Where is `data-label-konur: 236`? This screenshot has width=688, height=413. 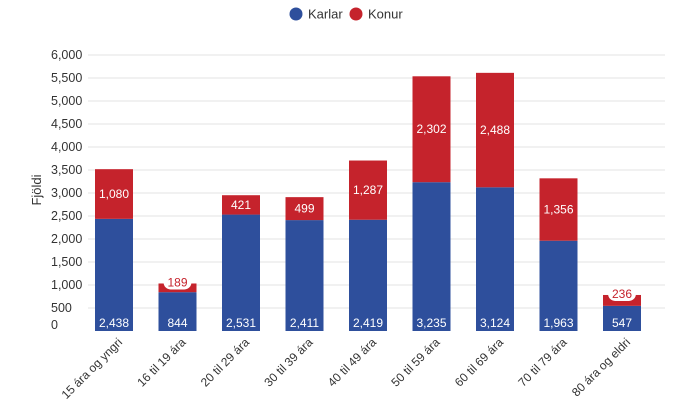
data-label-konur: 236 is located at coordinates (622, 294).